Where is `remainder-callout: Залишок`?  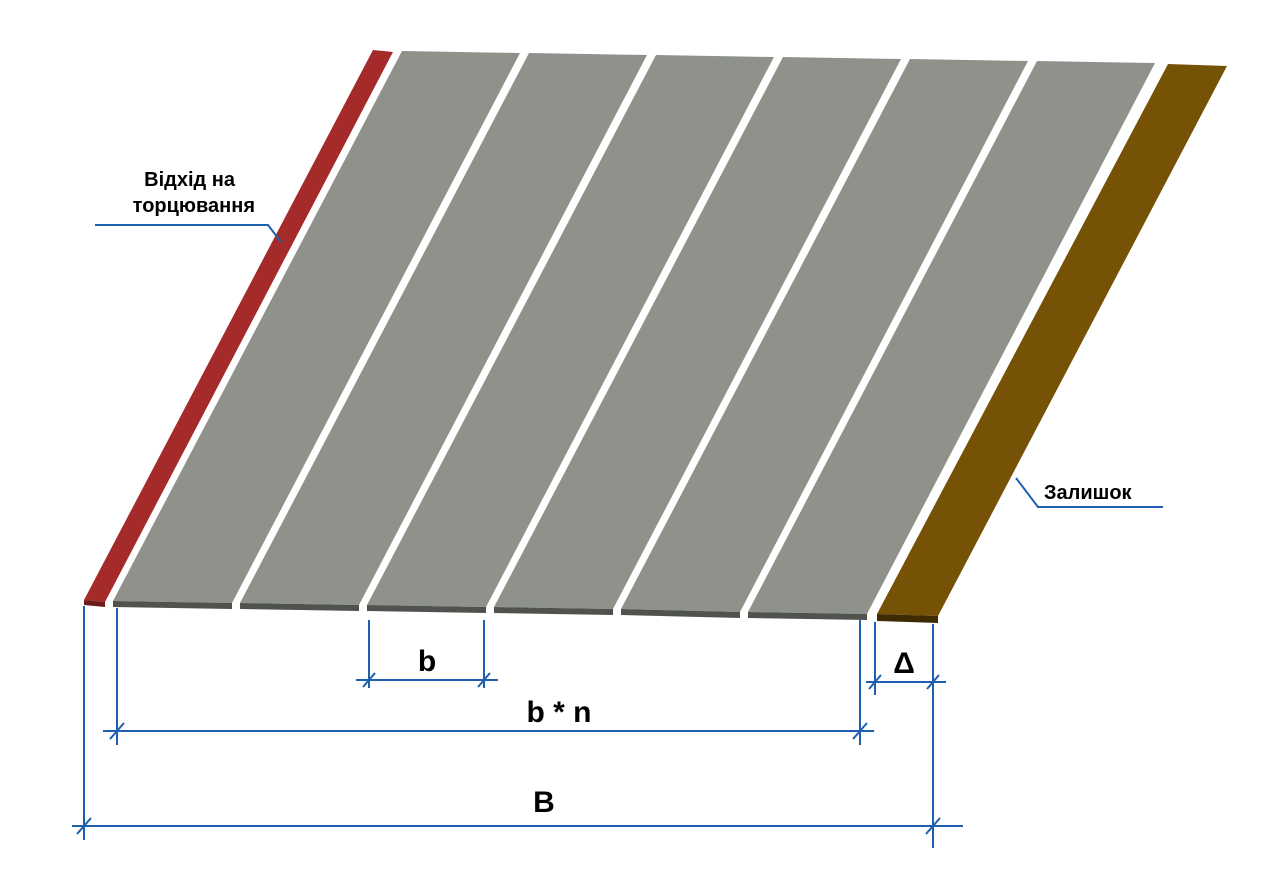
remainder-callout: Залишок is located at coordinates (1089, 492).